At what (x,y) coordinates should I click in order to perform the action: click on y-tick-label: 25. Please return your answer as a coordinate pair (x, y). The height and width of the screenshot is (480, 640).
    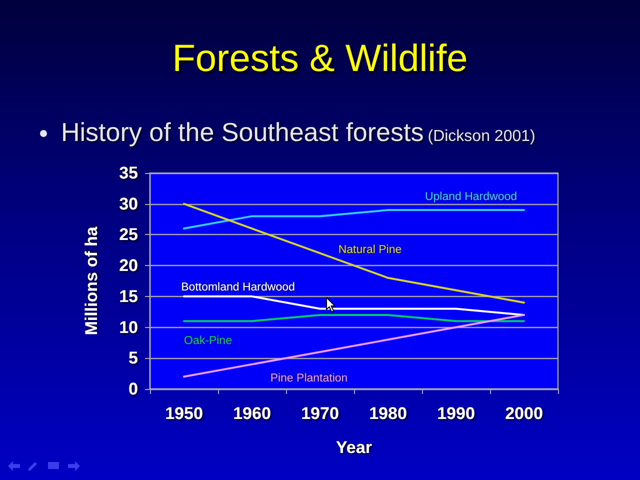
    Looking at the image, I should click on (128, 234).